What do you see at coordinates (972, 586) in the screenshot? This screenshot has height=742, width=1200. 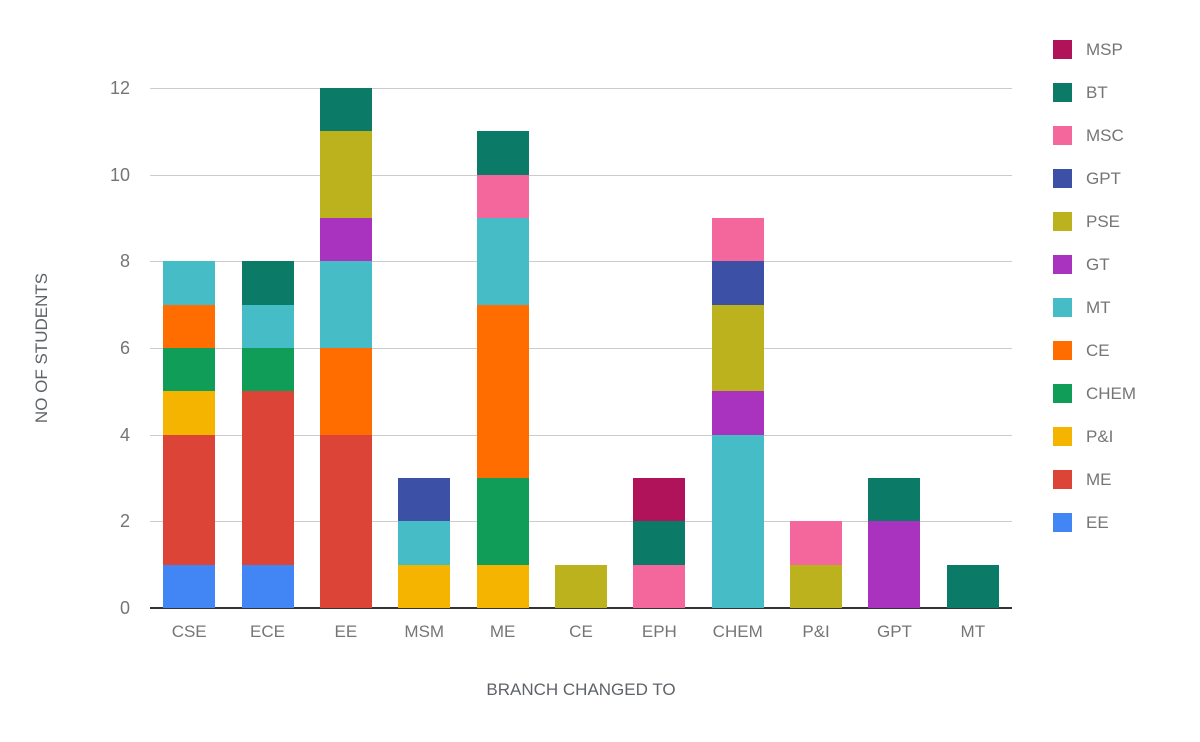 I see `bar-segment-bt-mt` at bounding box center [972, 586].